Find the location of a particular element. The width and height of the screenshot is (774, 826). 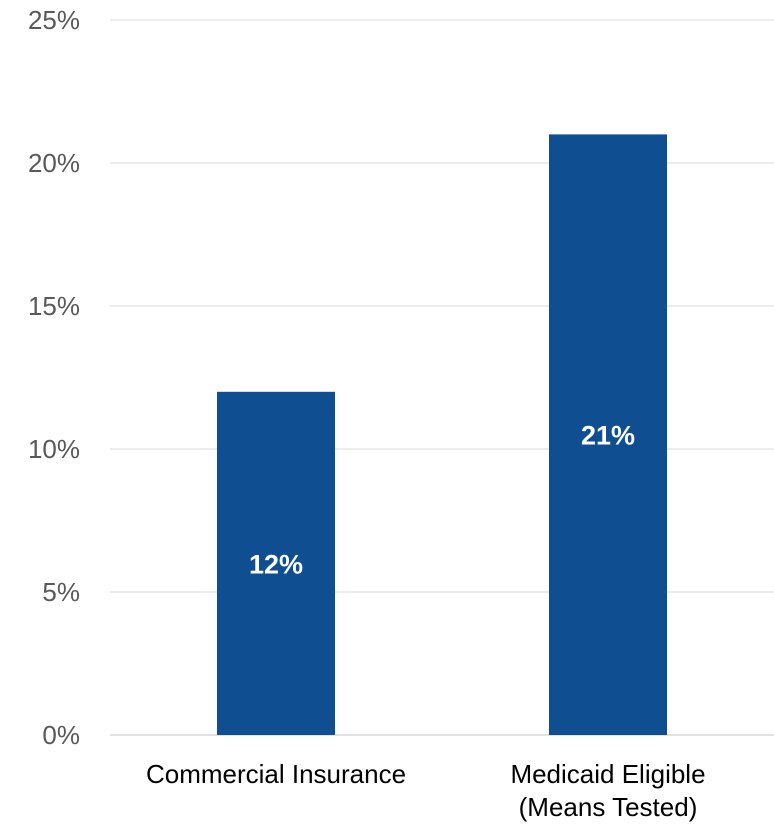

data-label: 21% is located at coordinates (608, 436).